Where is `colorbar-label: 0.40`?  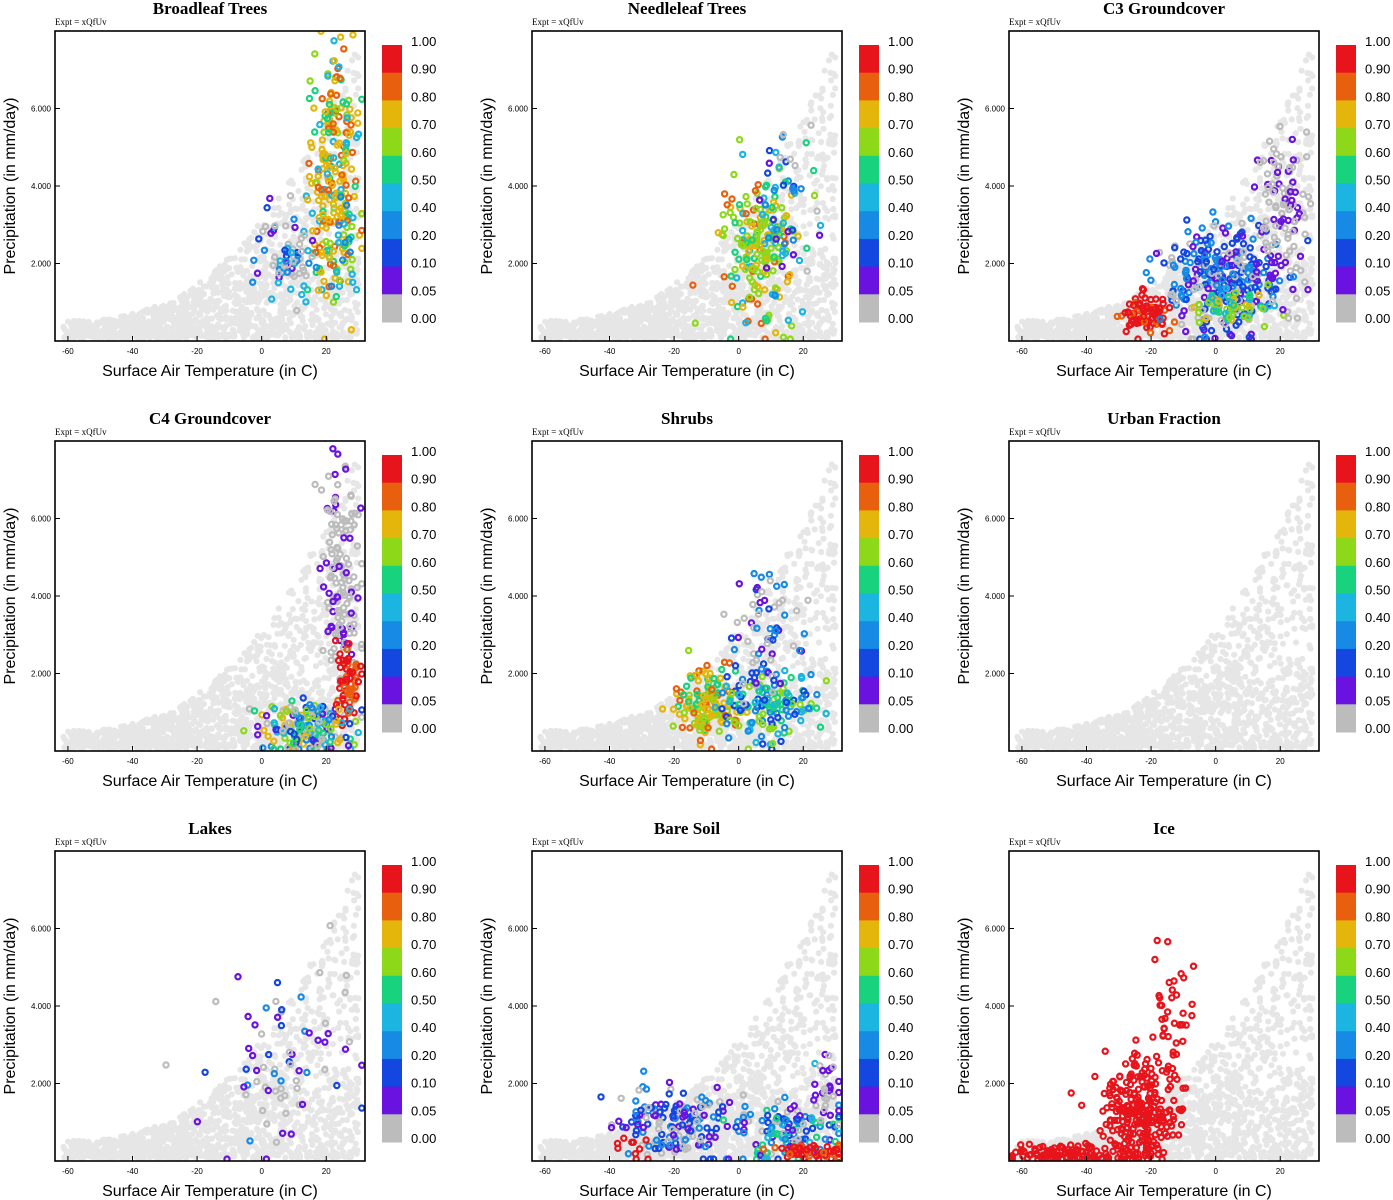 colorbar-label: 0.40 is located at coordinates (900, 207).